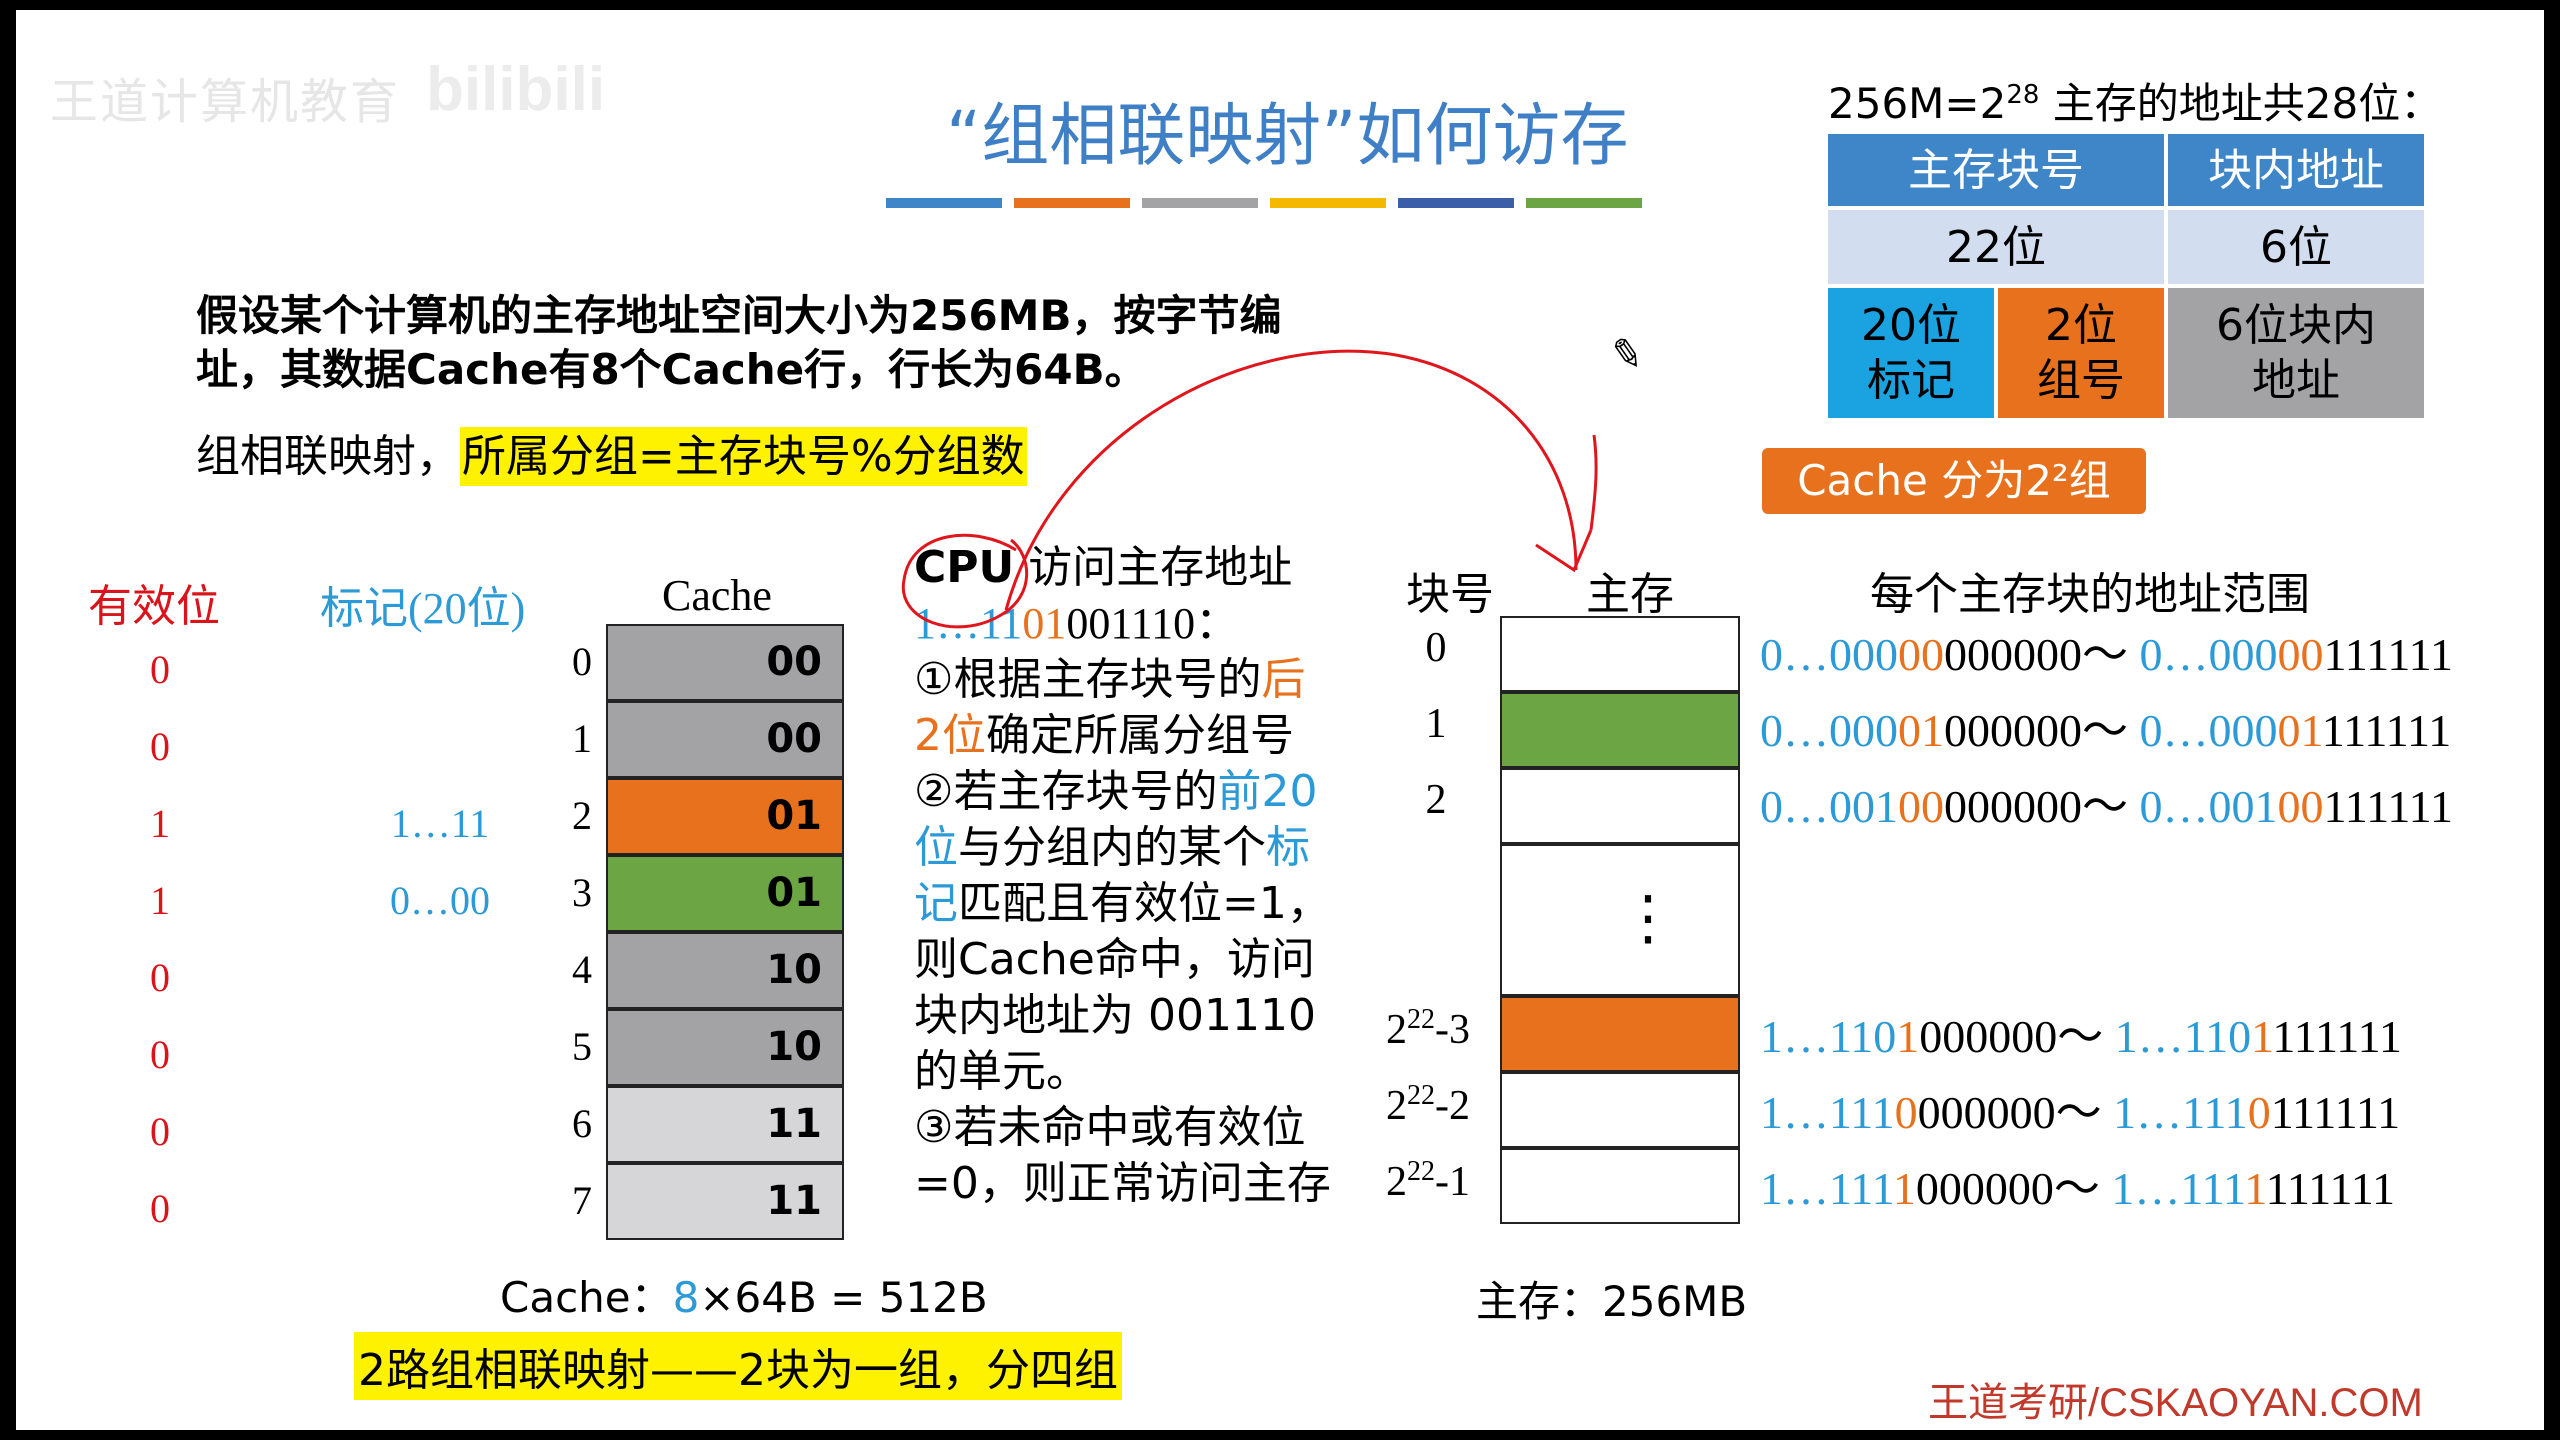 This screenshot has width=2560, height=1440. Describe the element at coordinates (2023, 95) in the screenshot. I see `address-heading-exp: 28` at that location.